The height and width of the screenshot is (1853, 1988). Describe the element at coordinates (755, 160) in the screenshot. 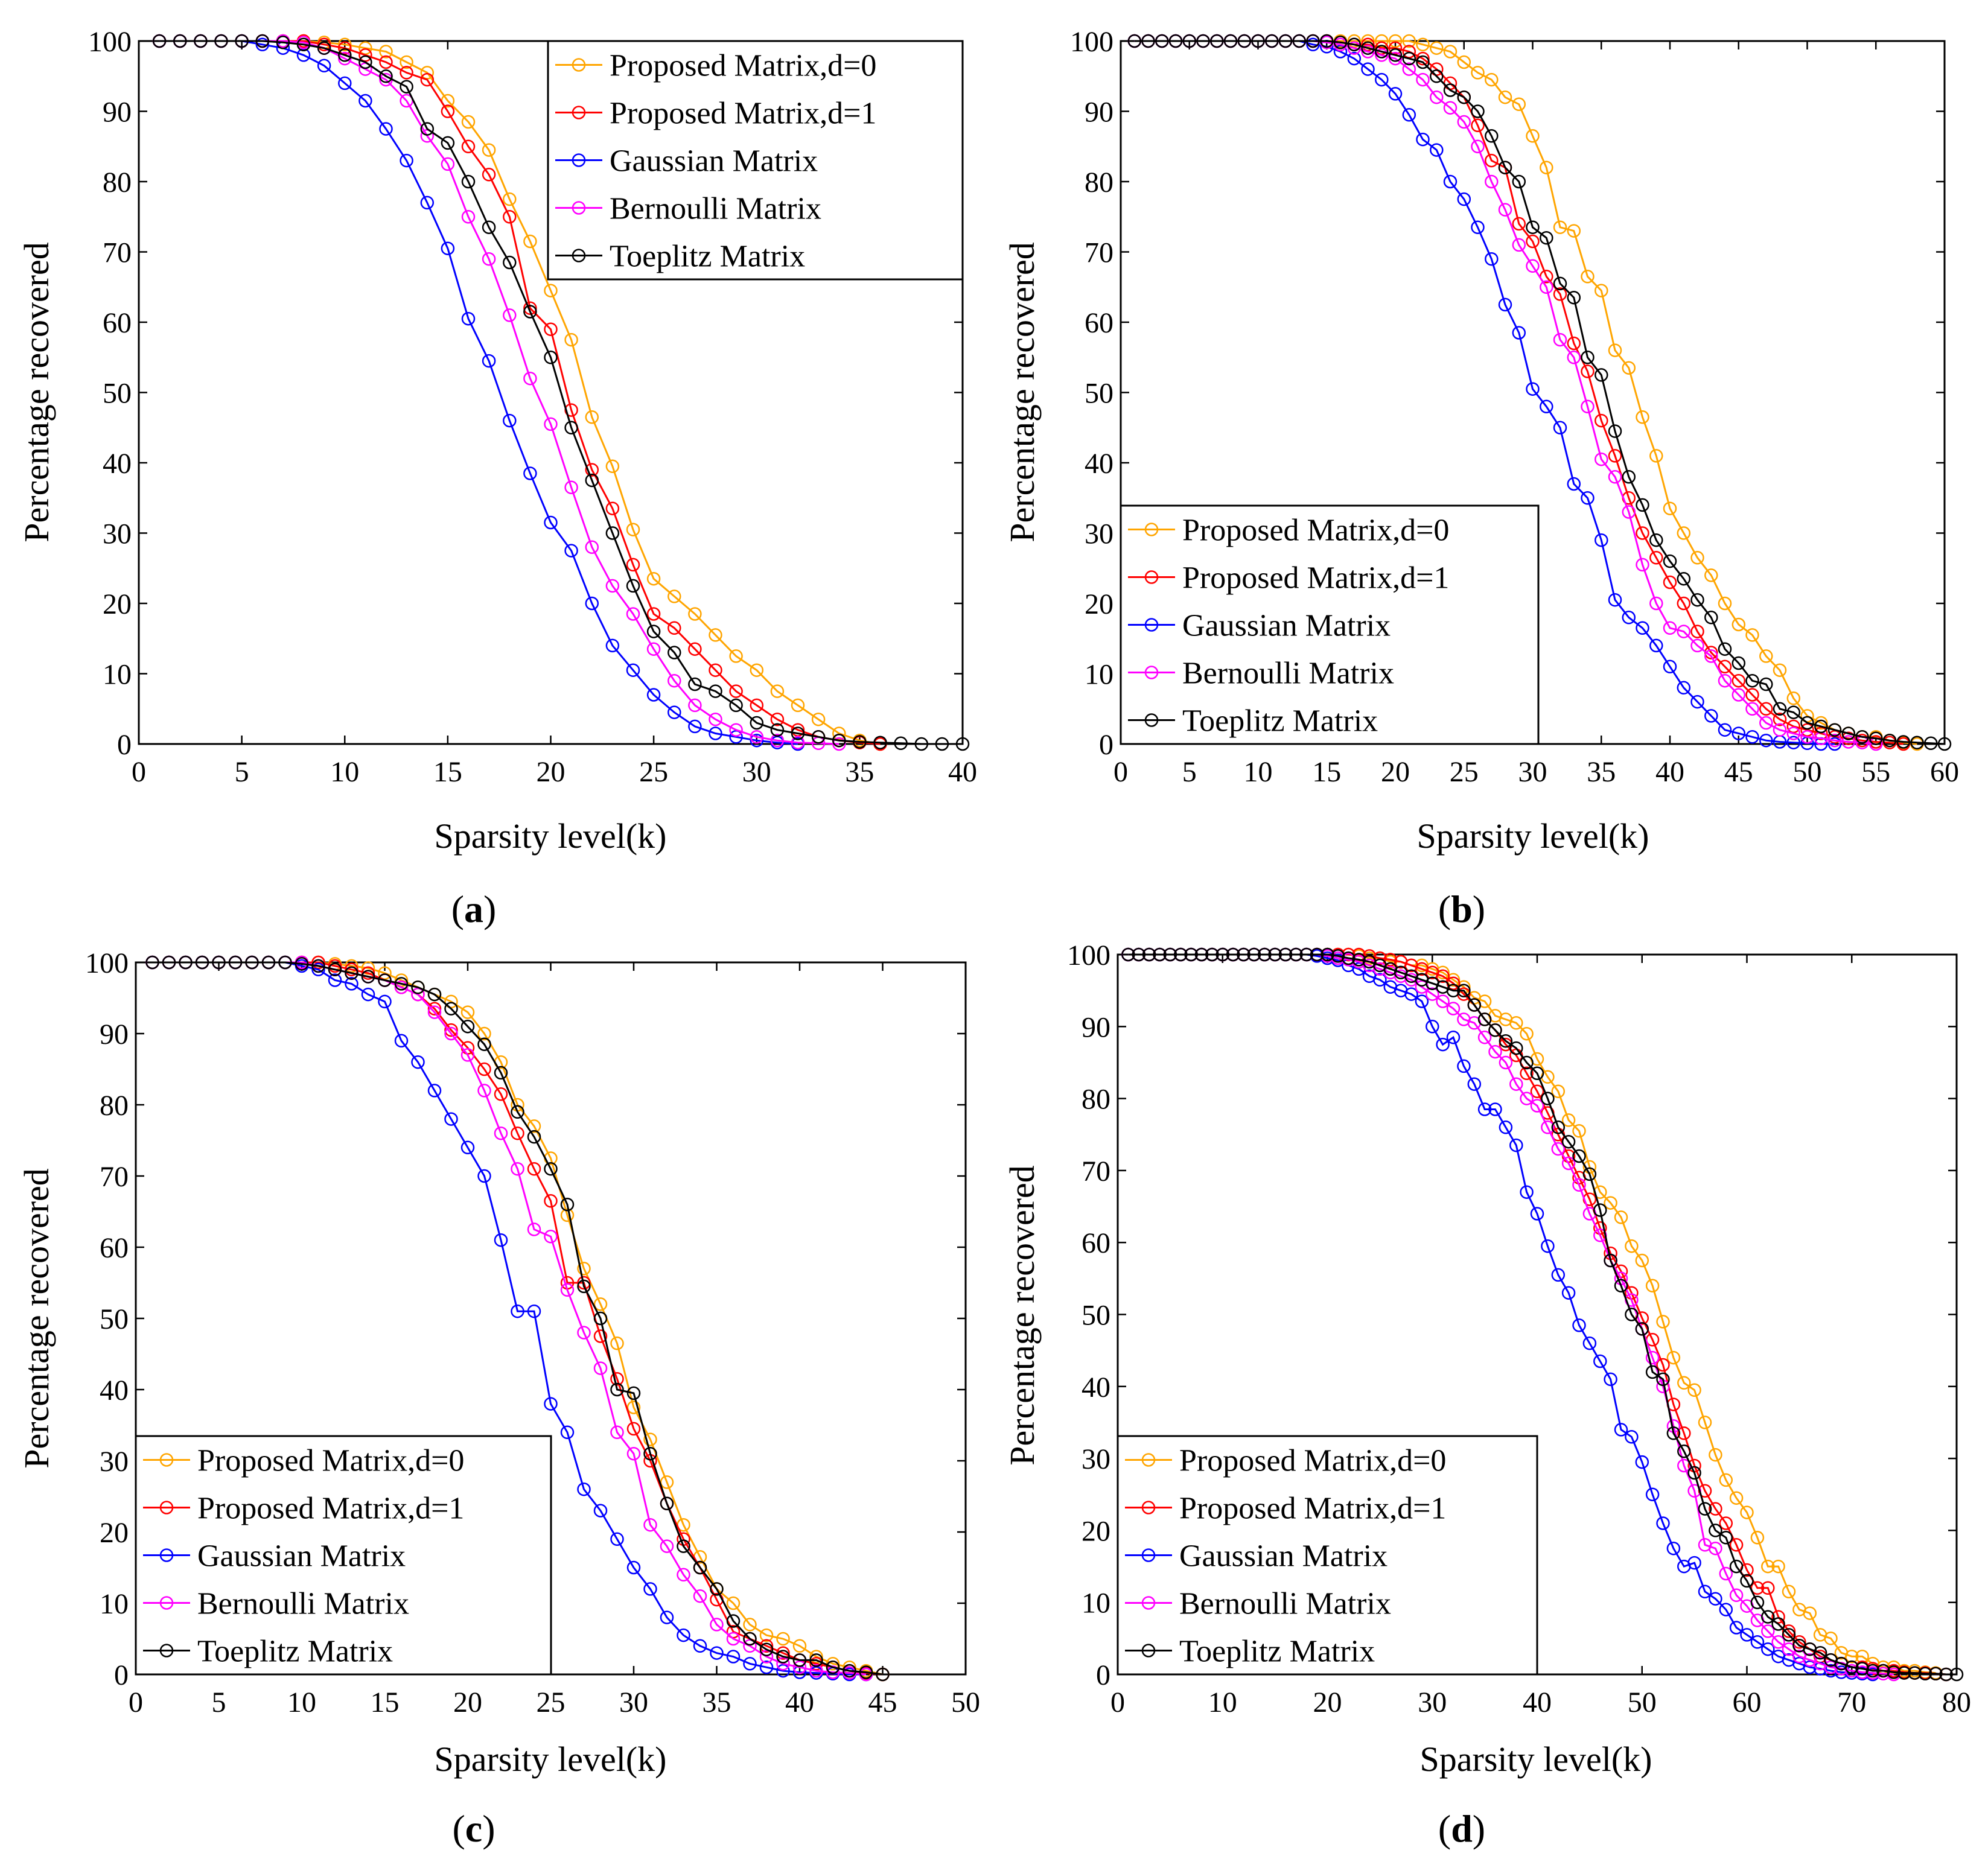

I see `legend-box` at that location.